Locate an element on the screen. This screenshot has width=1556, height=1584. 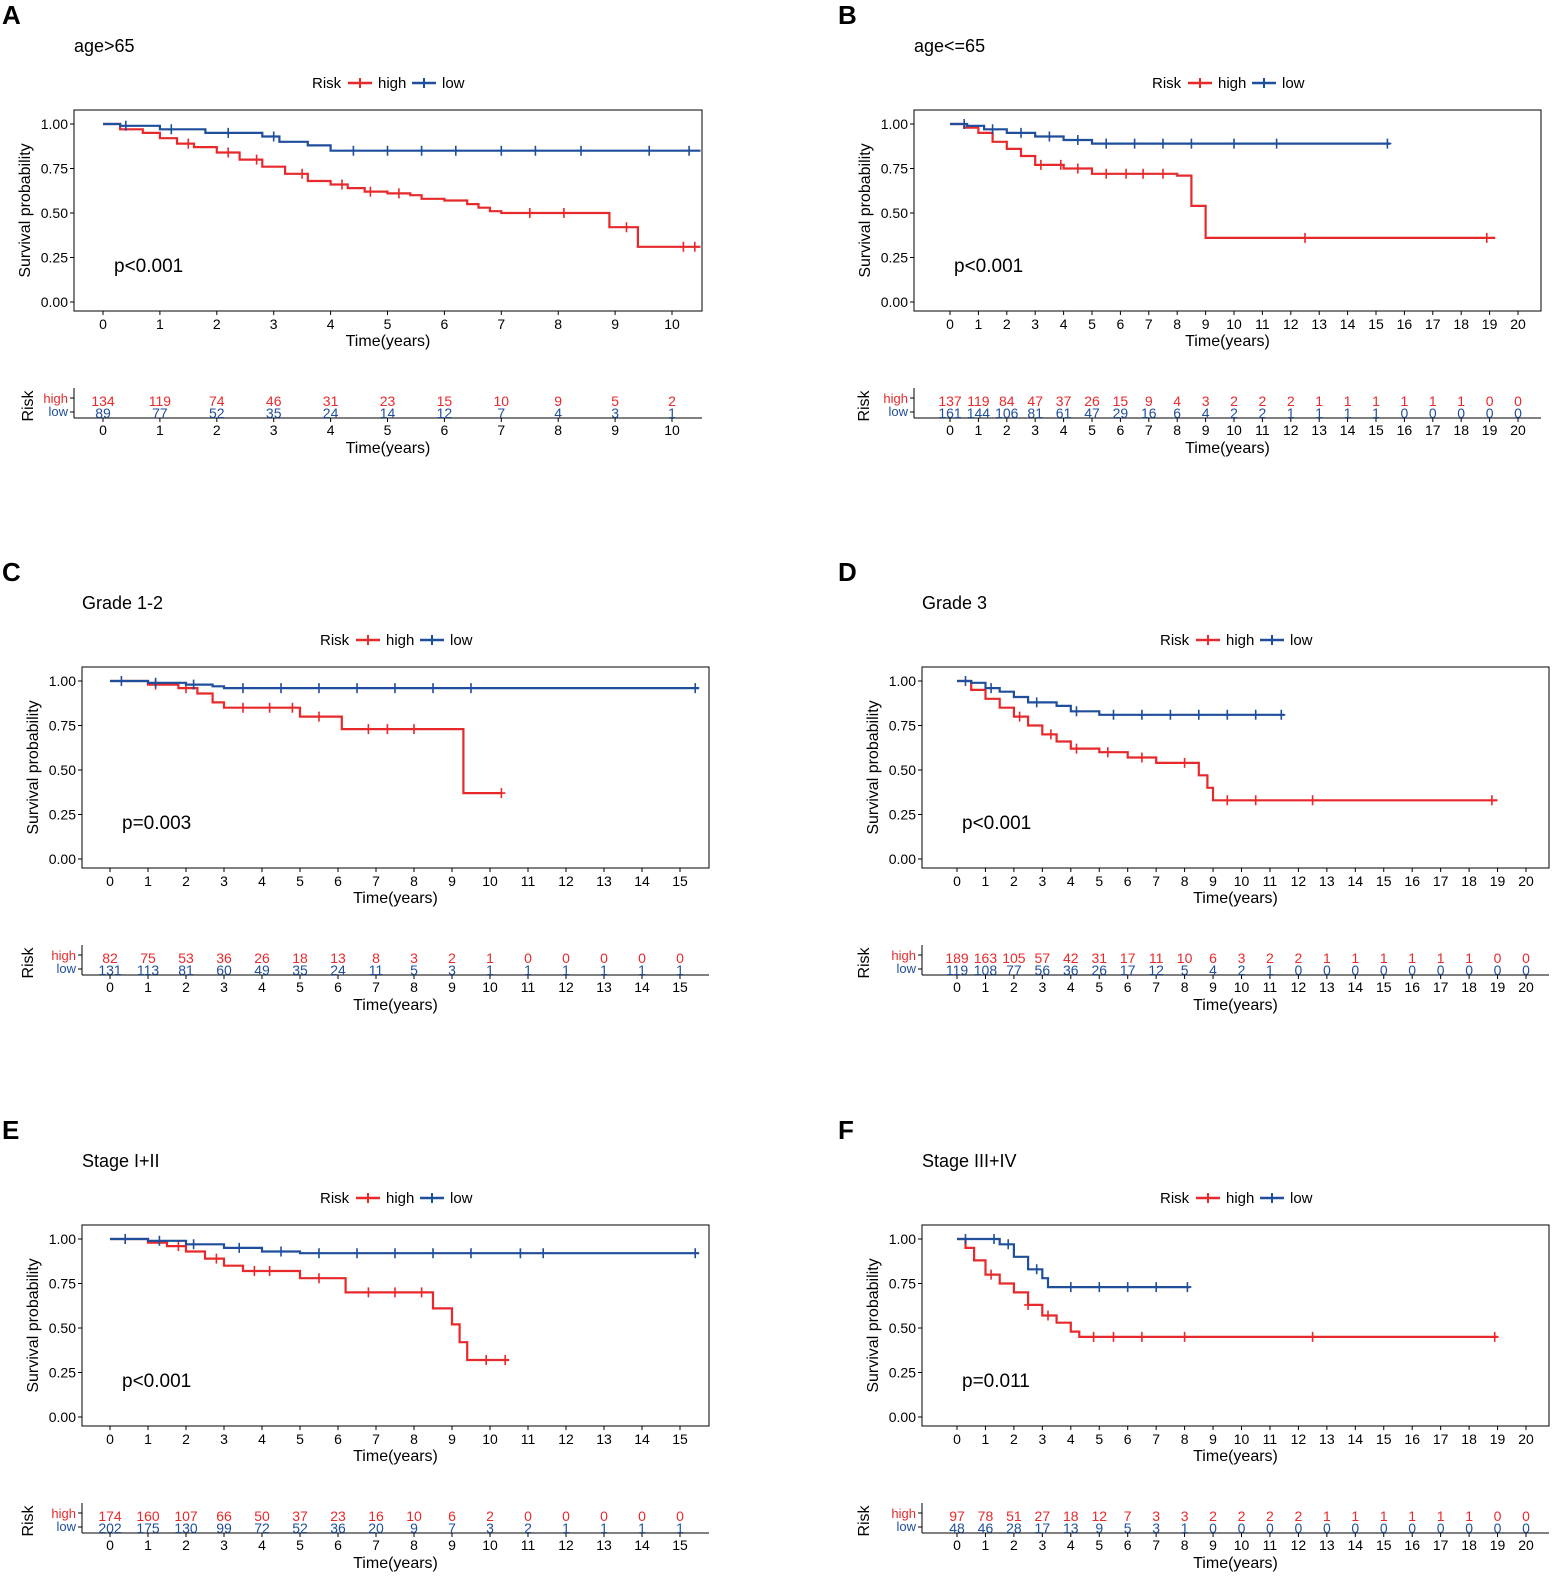
risk-count-high: 31 is located at coordinates (331, 401).